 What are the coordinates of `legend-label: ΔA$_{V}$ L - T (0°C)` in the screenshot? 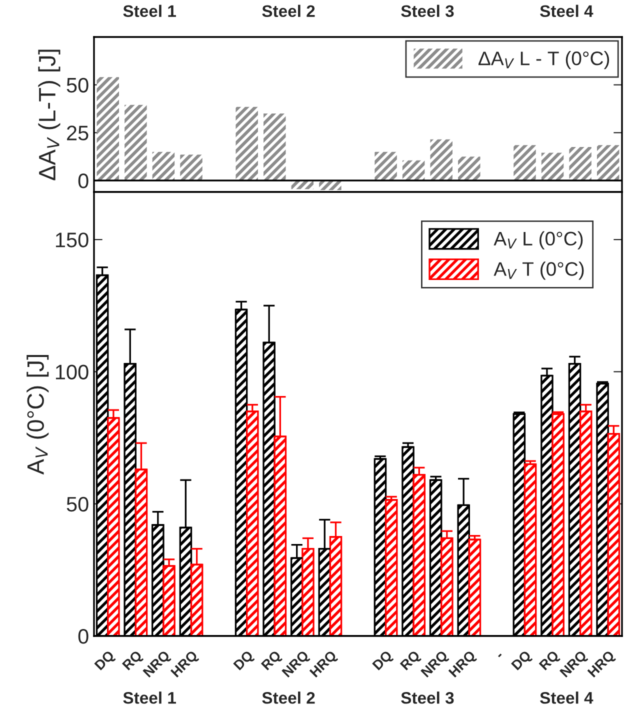 It's located at (544, 60).